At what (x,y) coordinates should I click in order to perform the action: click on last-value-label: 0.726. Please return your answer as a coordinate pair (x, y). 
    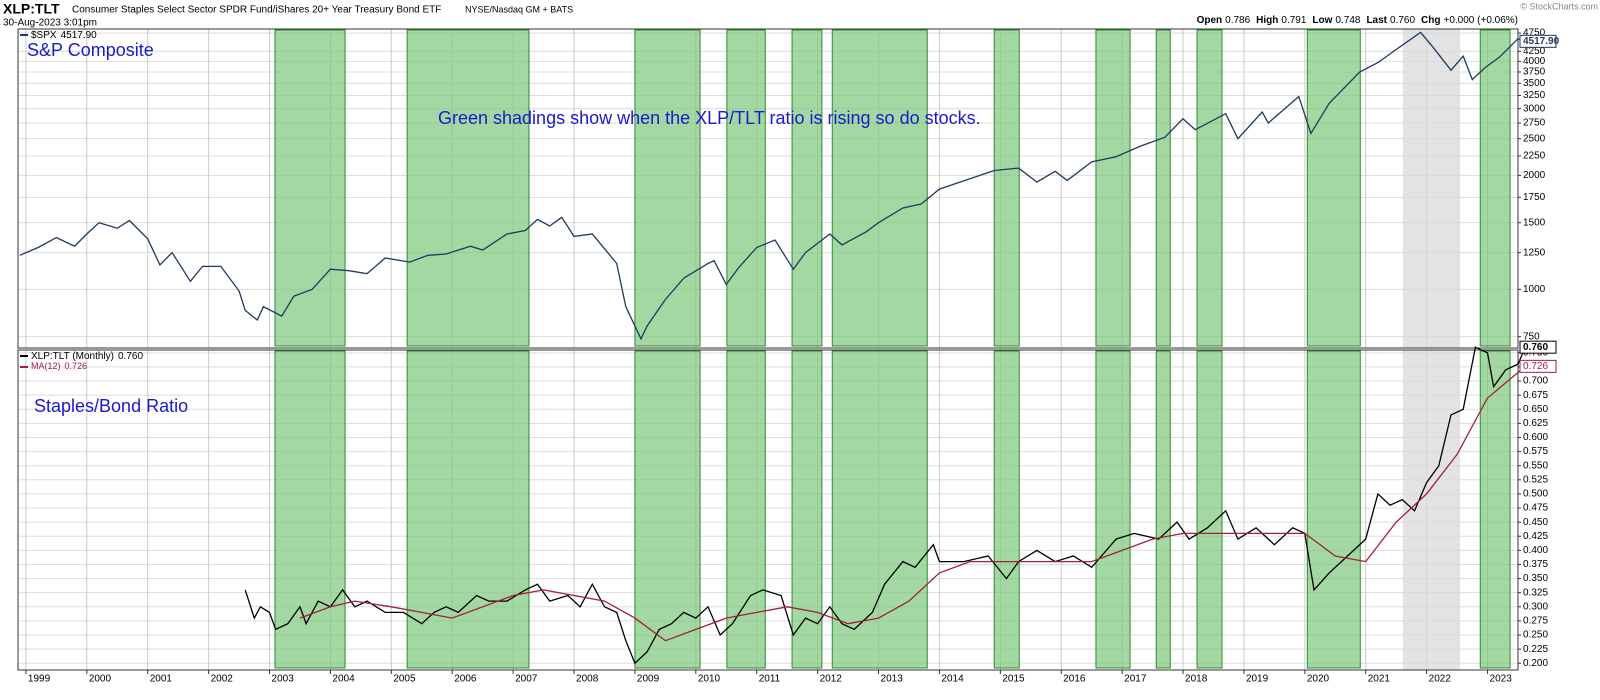
    Looking at the image, I should click on (1535, 366).